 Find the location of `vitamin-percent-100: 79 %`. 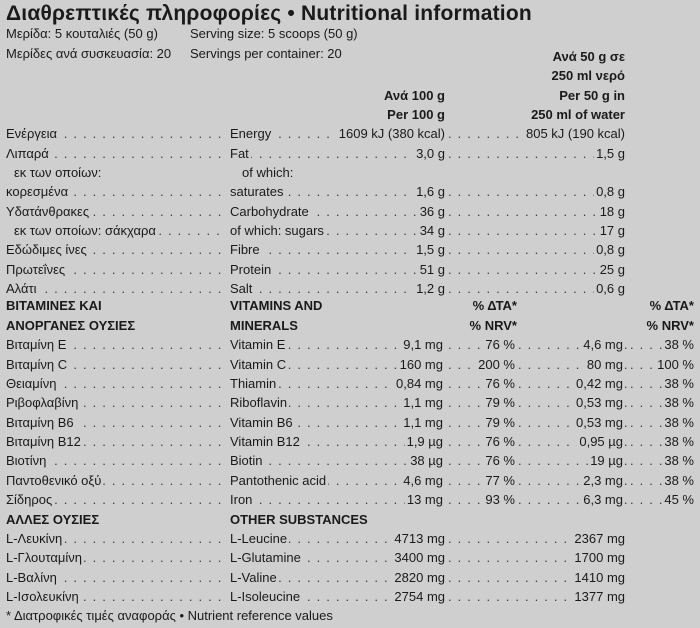

vitamin-percent-100: 79 % is located at coordinates (500, 403).